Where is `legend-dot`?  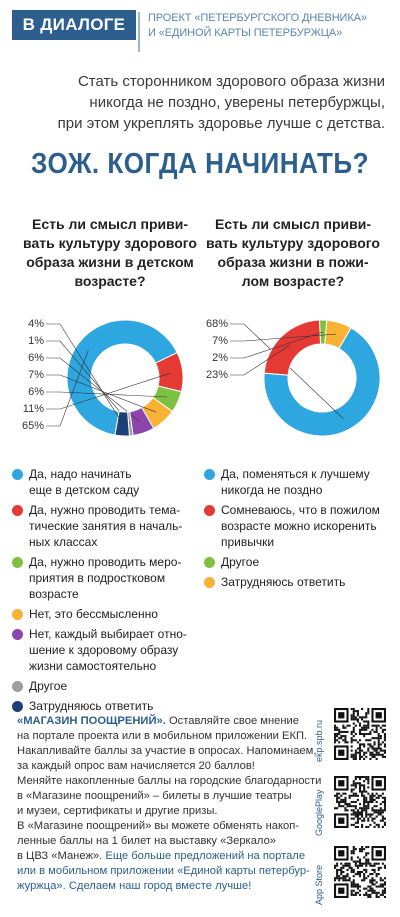 legend-dot is located at coordinates (17, 614).